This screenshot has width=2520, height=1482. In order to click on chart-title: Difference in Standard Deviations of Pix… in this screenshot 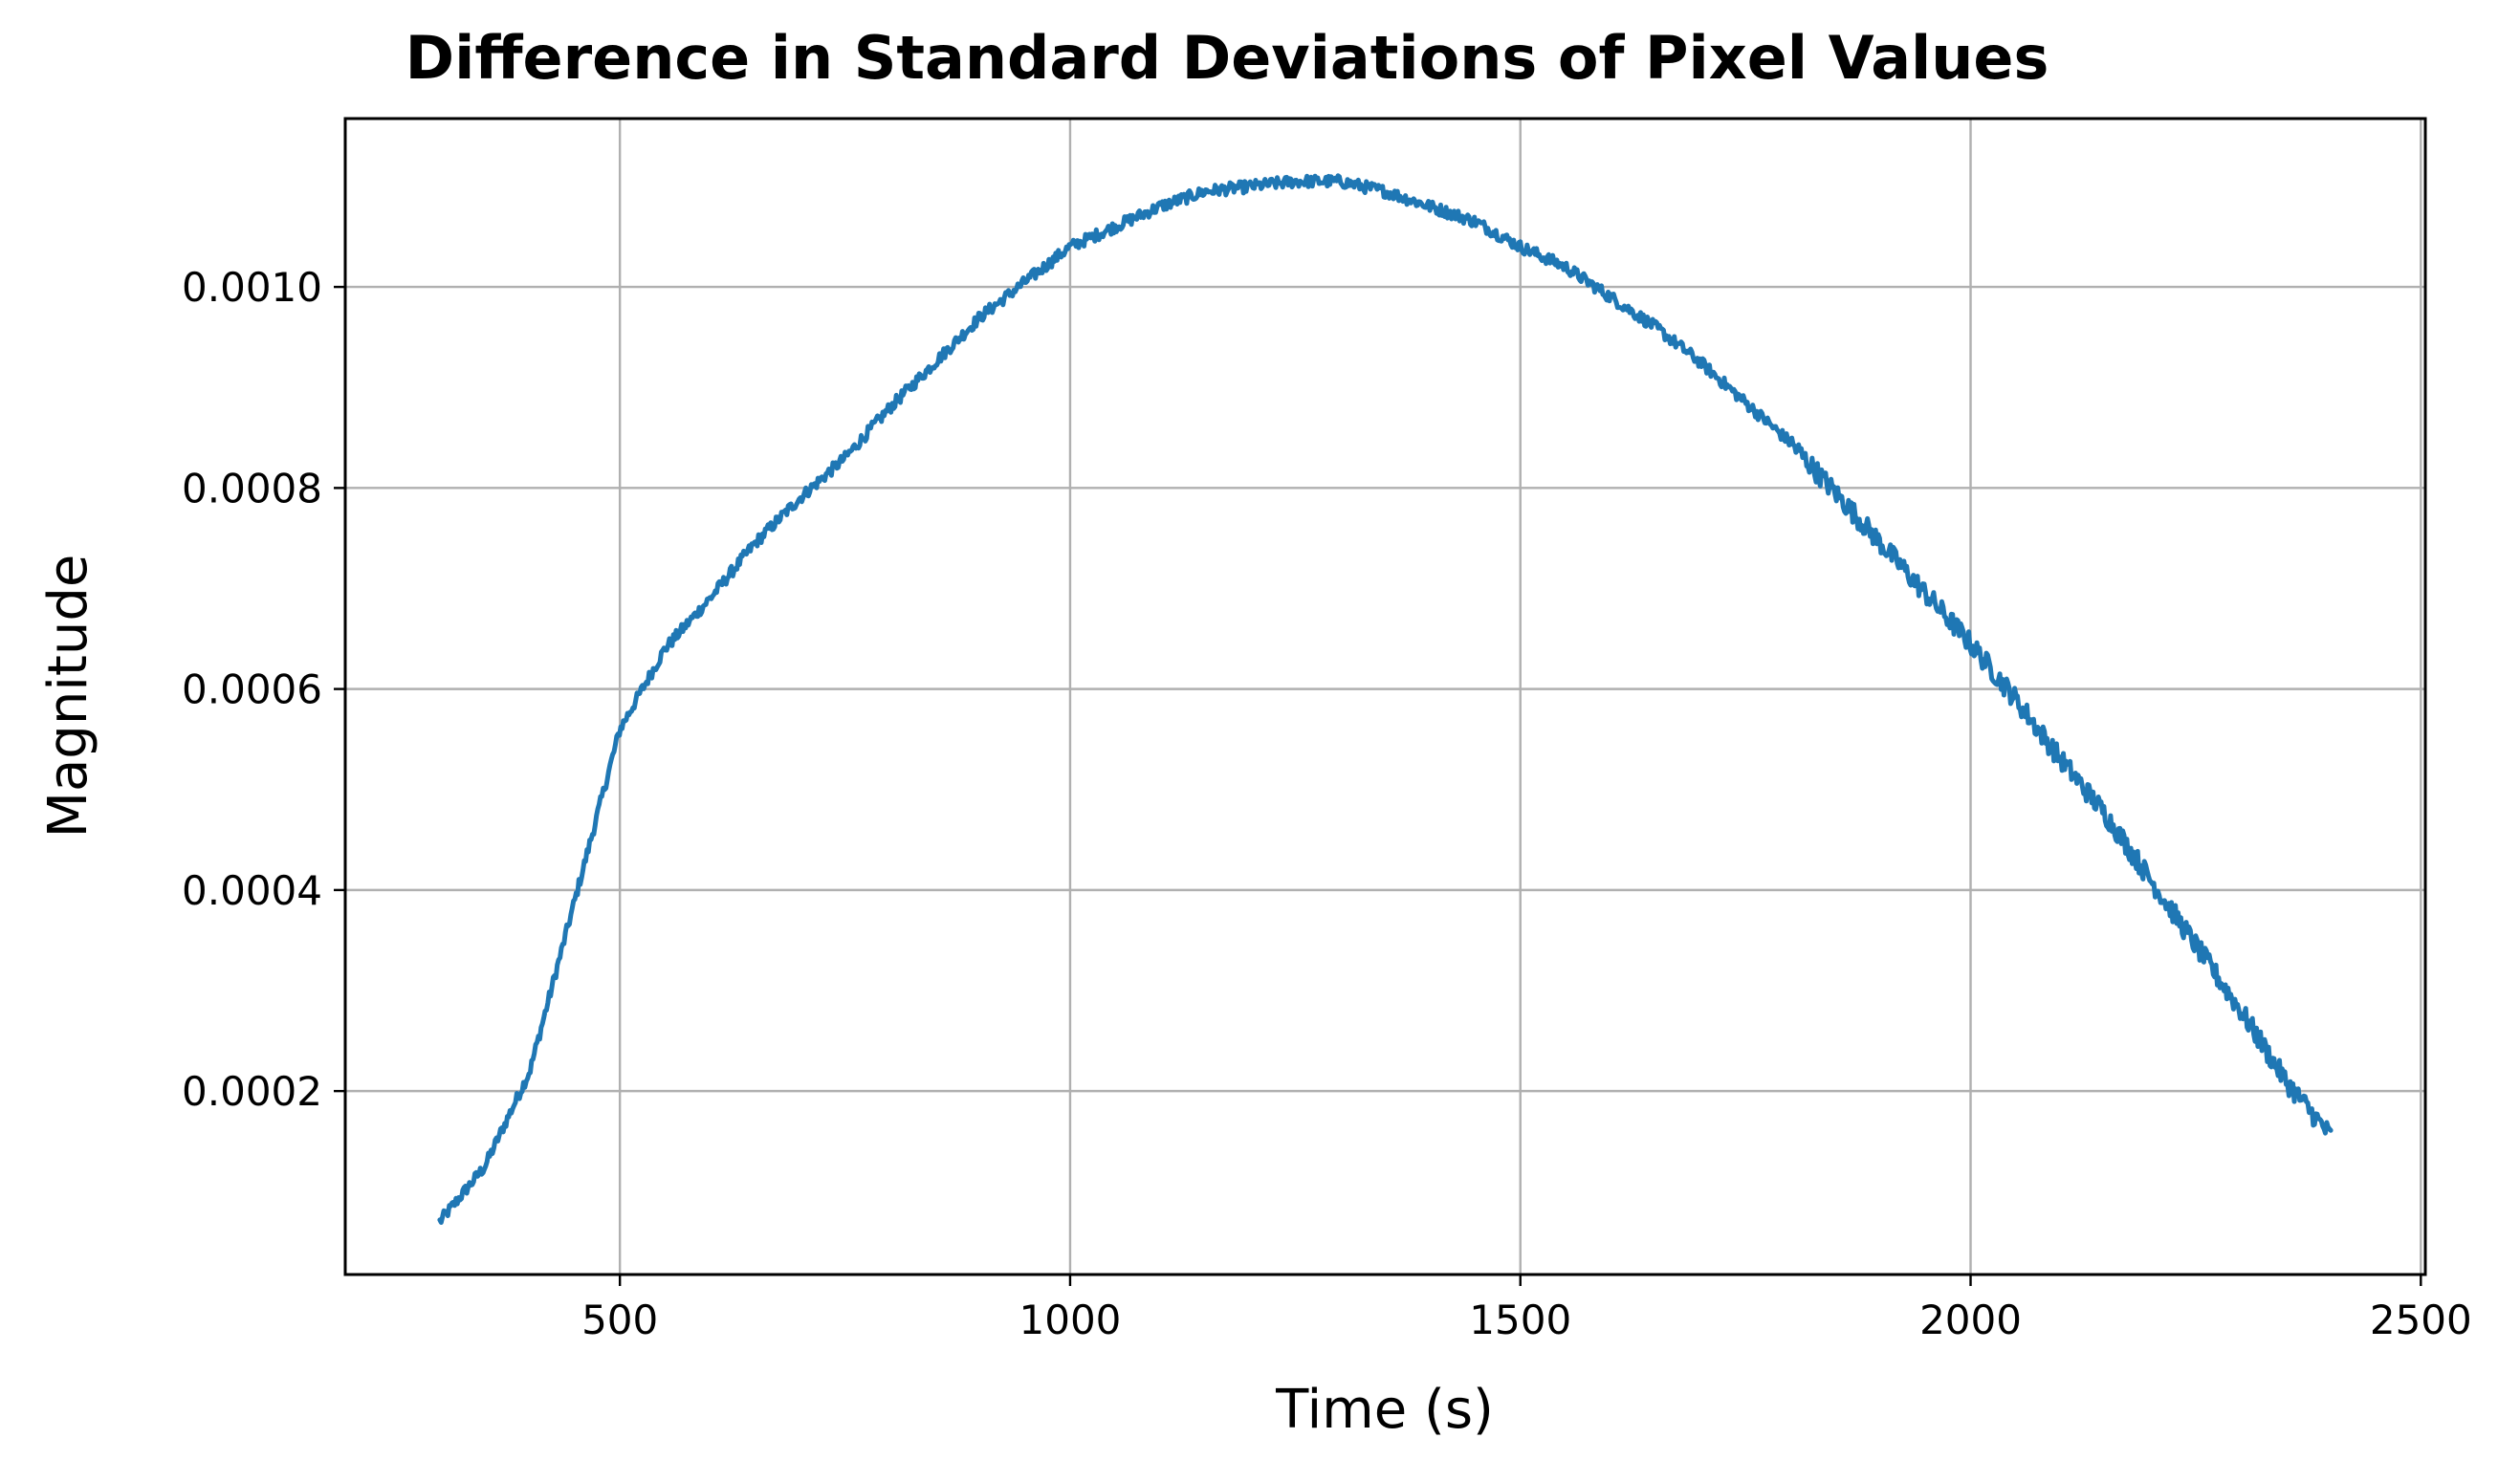, I will do `click(1227, 58)`.